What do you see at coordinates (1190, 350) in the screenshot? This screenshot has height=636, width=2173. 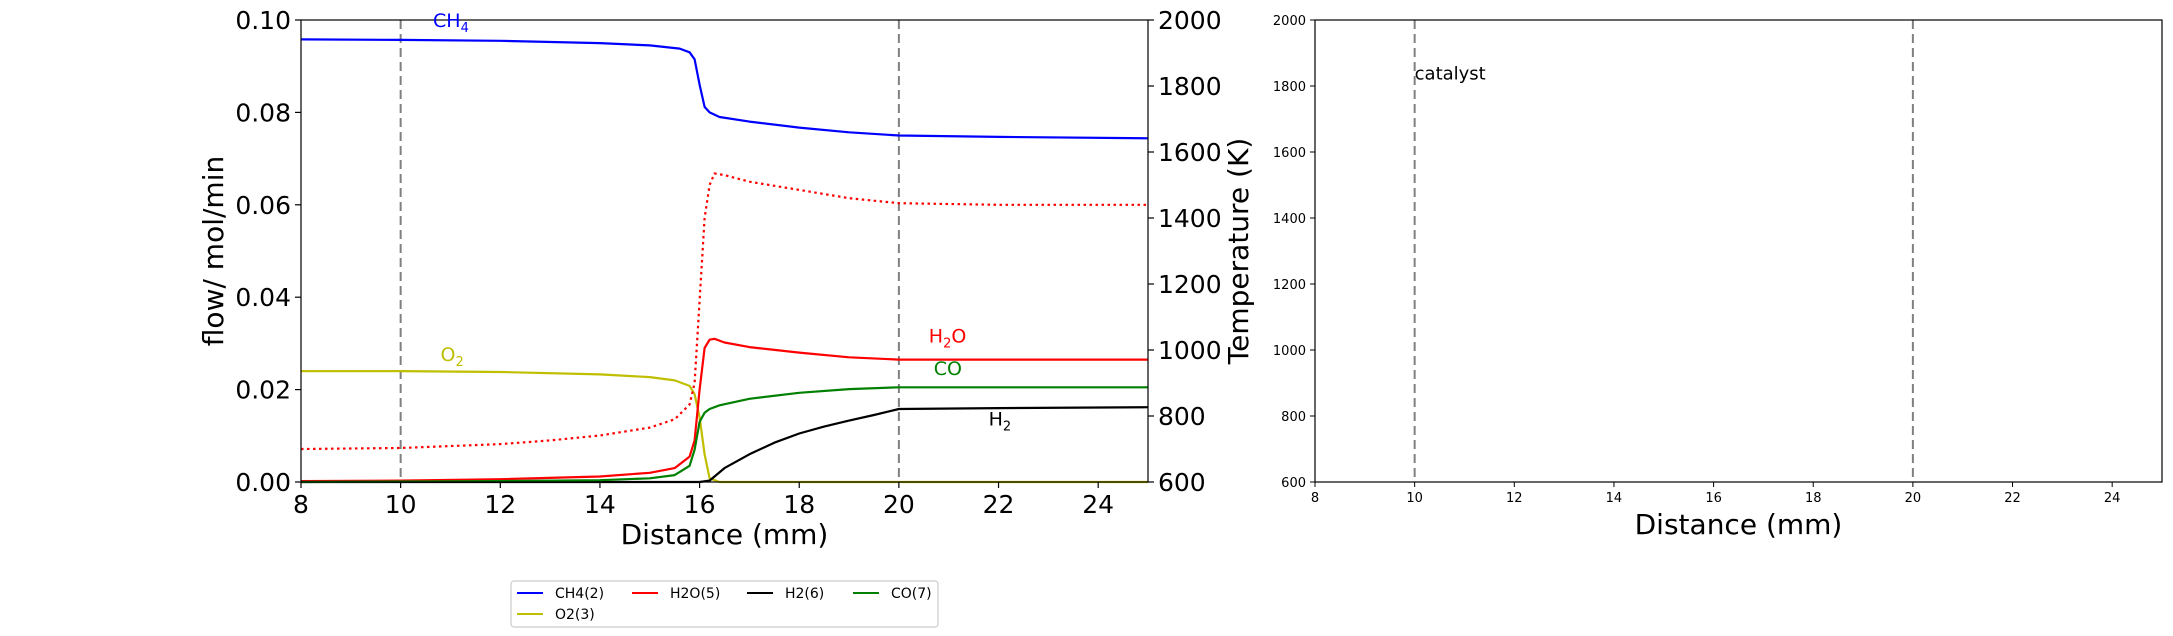 I see `y-right-tick-label: 1000` at bounding box center [1190, 350].